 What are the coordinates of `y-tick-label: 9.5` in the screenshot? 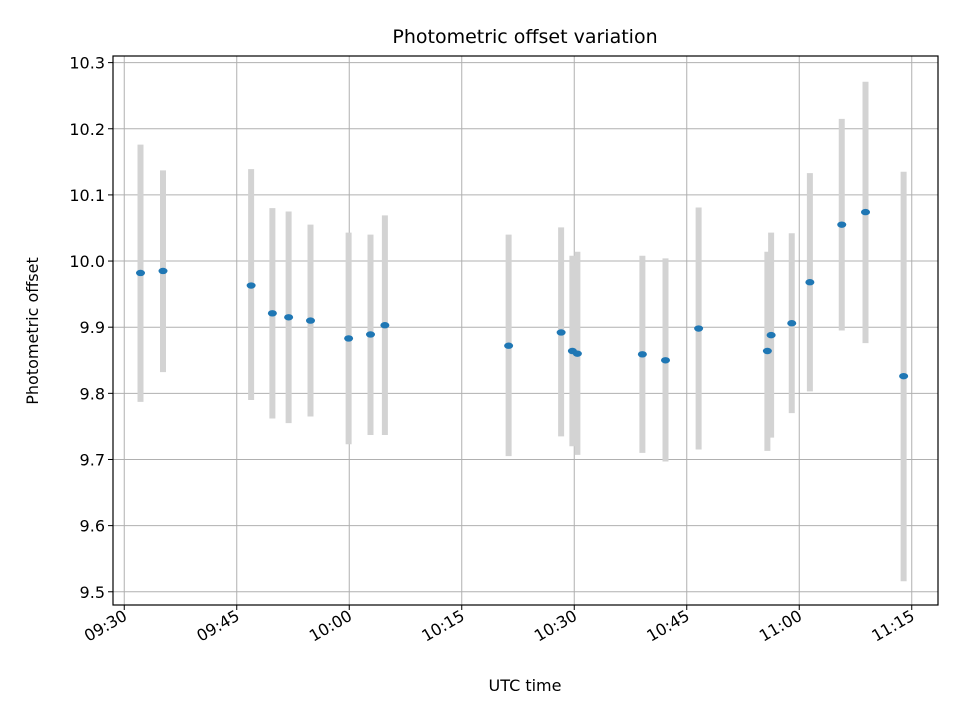 It's located at (92, 592).